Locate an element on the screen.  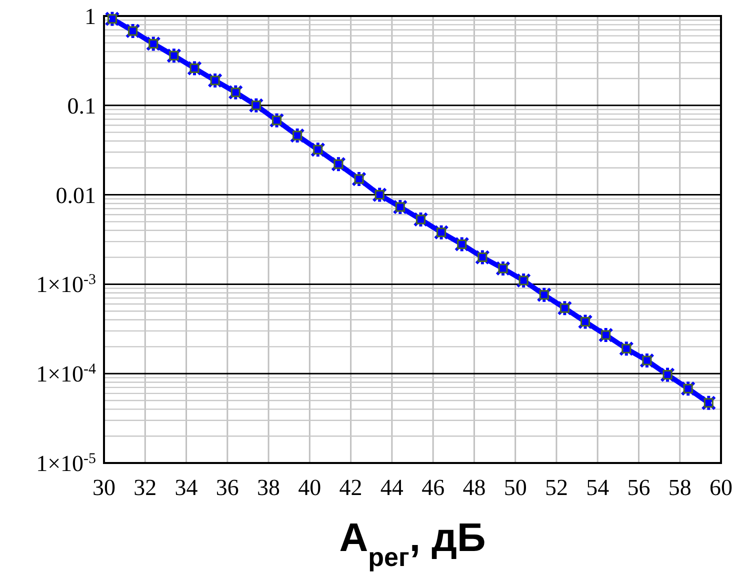
x-tick-label: 40 is located at coordinates (310, 487).